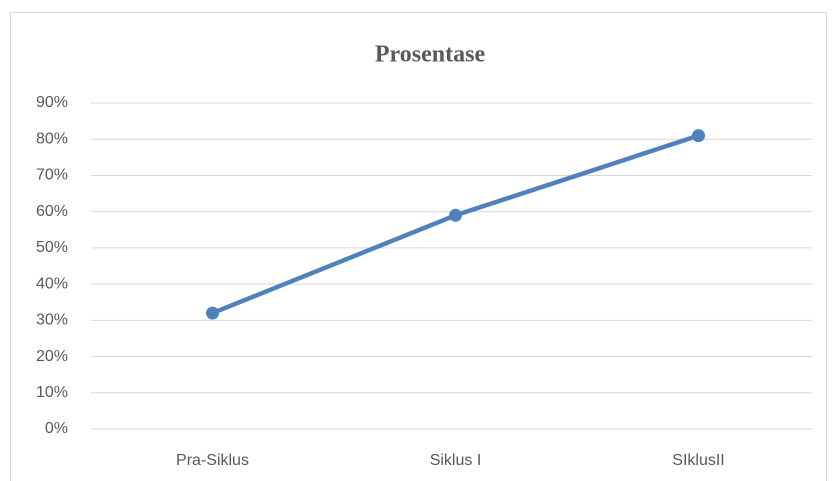 This screenshot has width=837, height=481. Describe the element at coordinates (52, 320) in the screenshot. I see `y-tick-label: 30%` at that location.